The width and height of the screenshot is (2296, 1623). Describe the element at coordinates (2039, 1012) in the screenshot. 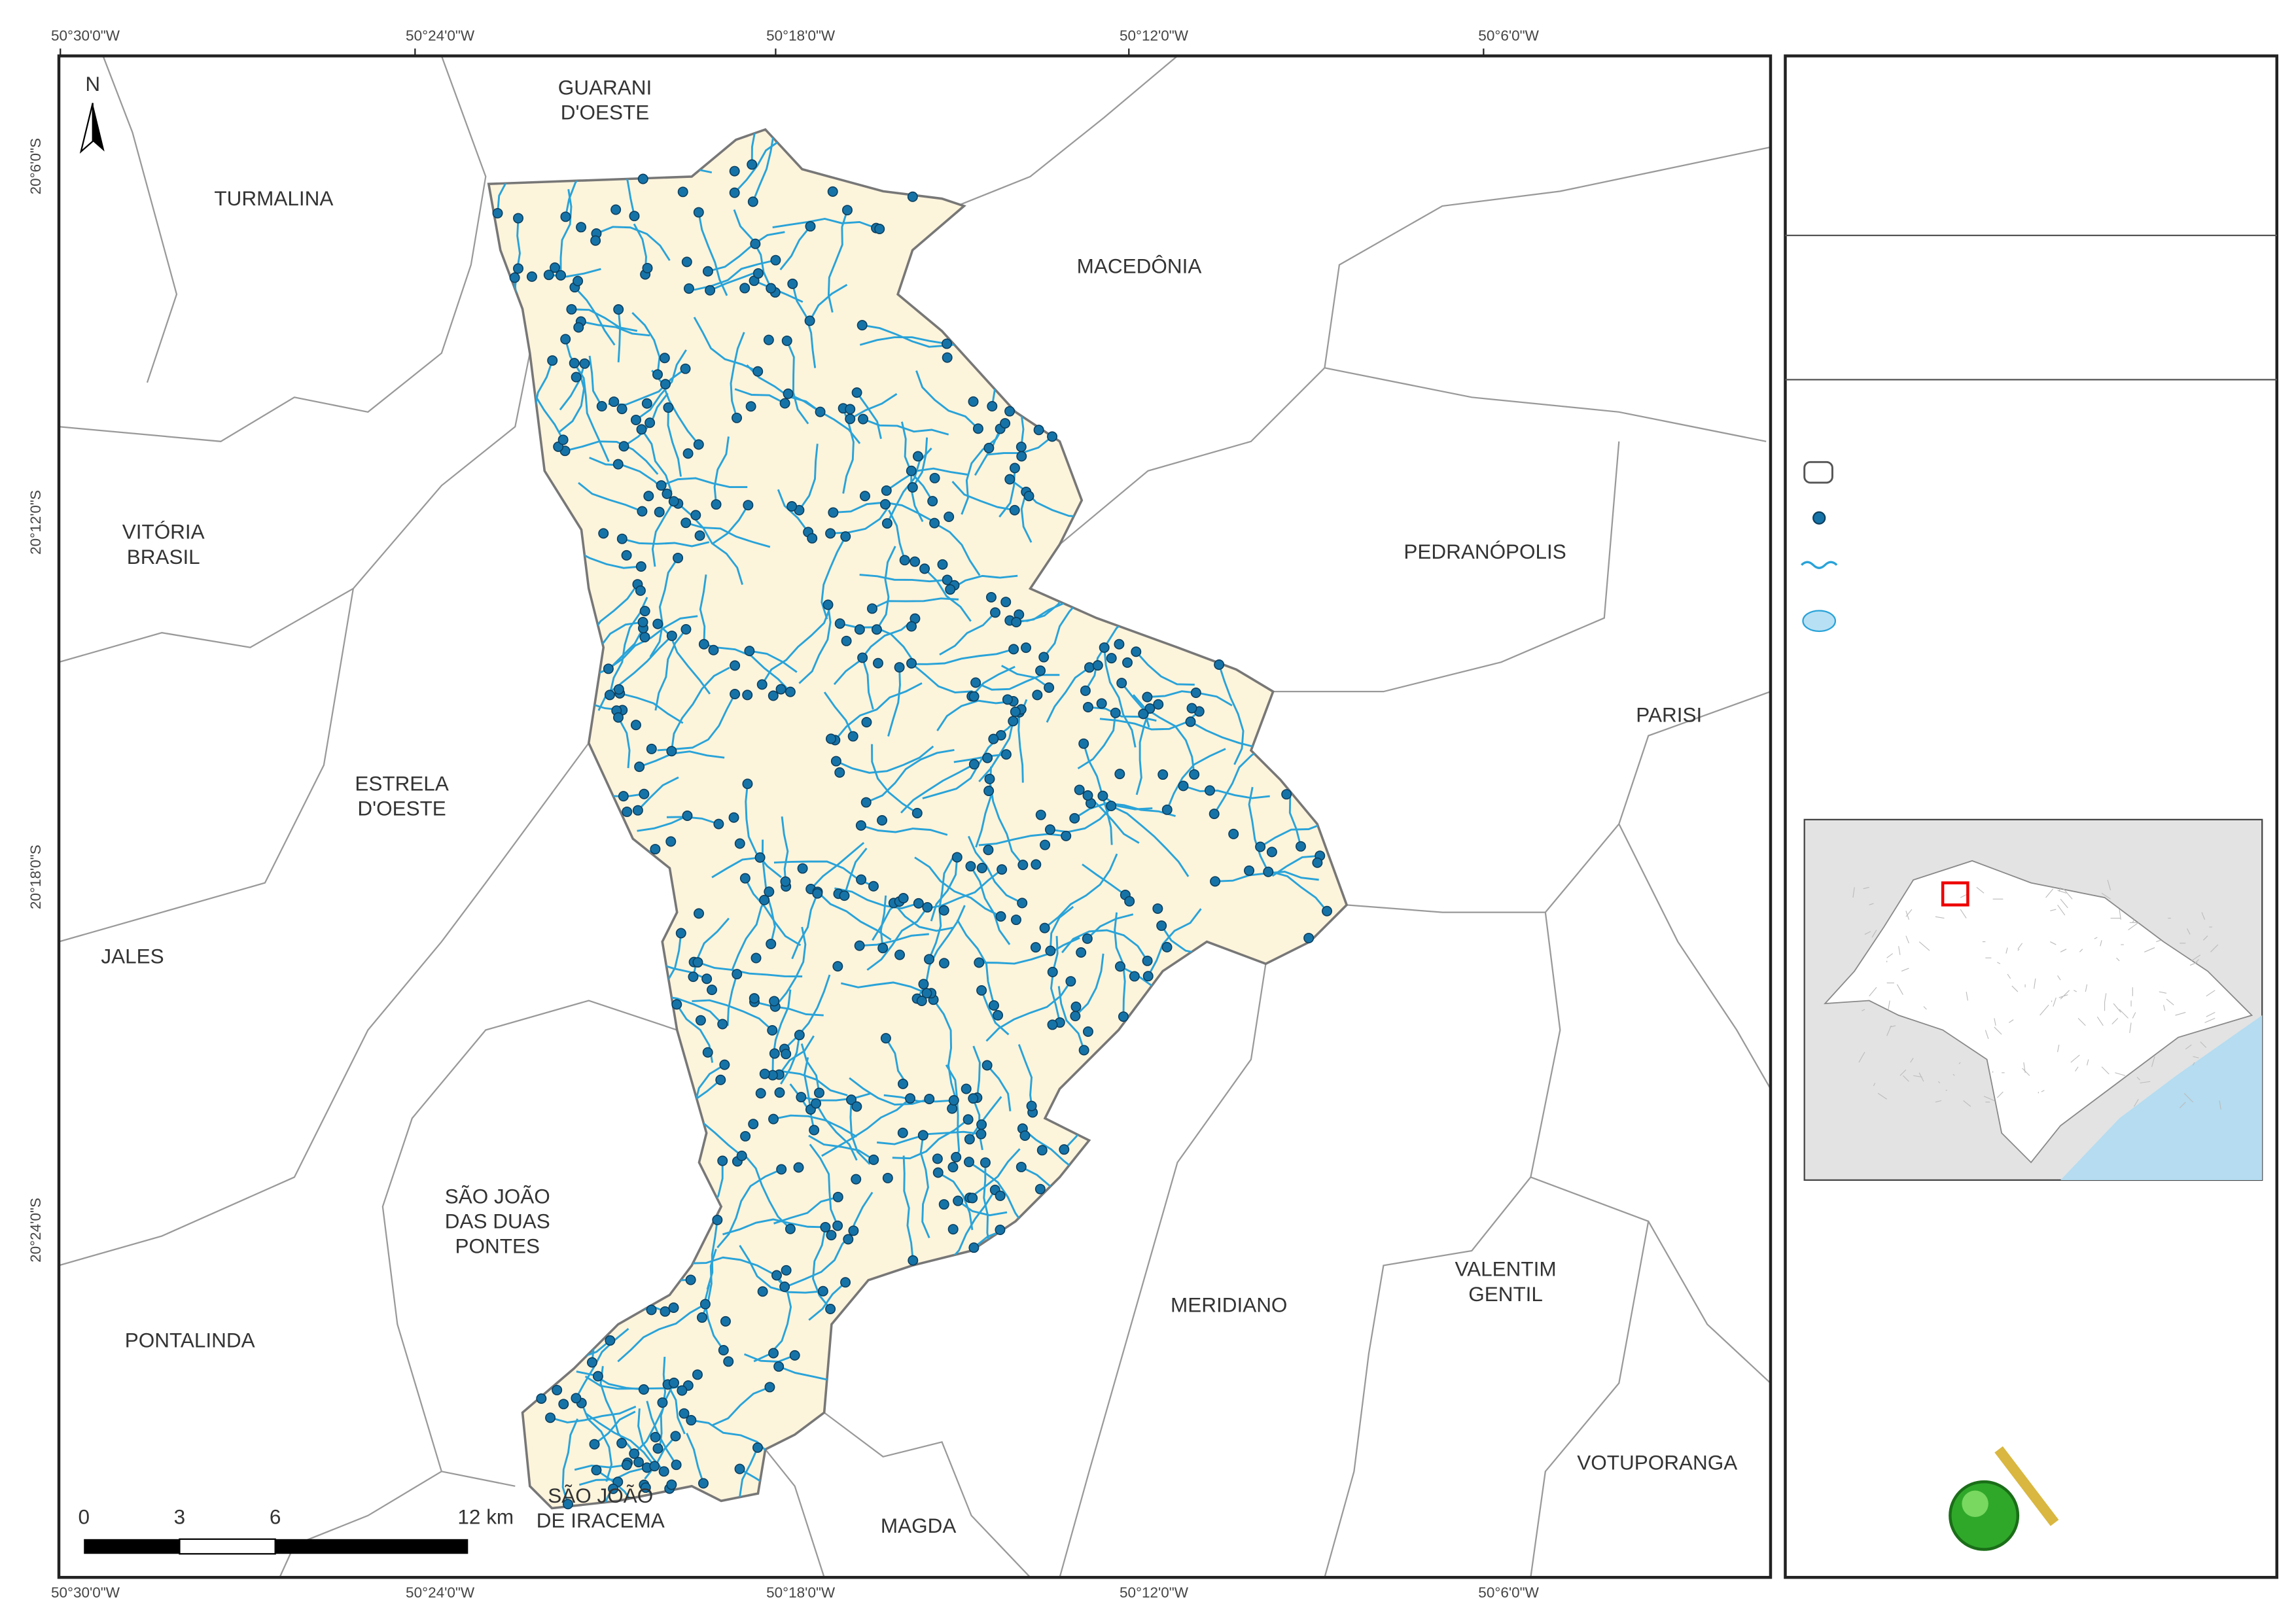

I see `state` at that location.